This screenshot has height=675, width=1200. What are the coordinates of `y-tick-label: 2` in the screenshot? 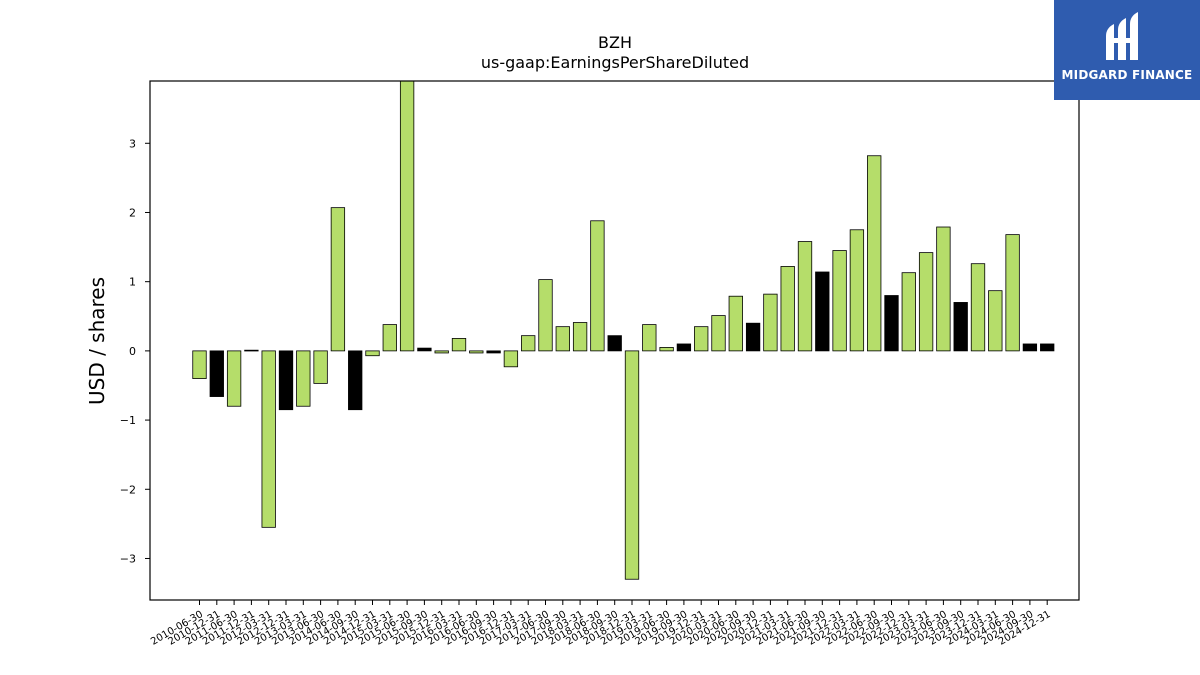 It's located at (132, 212).